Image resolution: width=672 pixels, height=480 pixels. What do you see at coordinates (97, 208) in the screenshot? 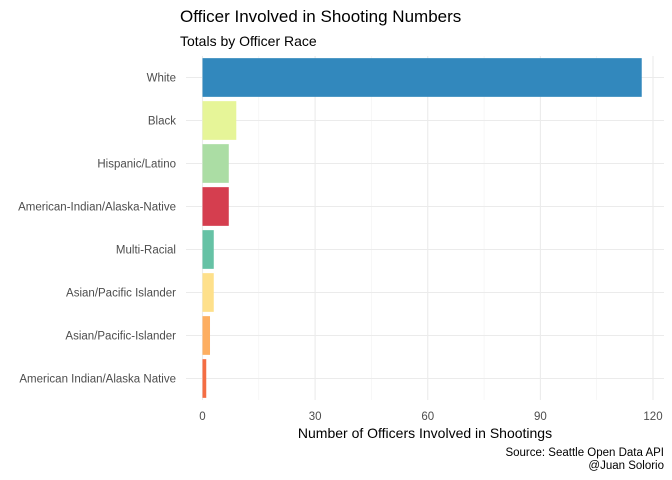
I see `y-tick-label: American-Indian/Alaska-Native` at bounding box center [97, 208].